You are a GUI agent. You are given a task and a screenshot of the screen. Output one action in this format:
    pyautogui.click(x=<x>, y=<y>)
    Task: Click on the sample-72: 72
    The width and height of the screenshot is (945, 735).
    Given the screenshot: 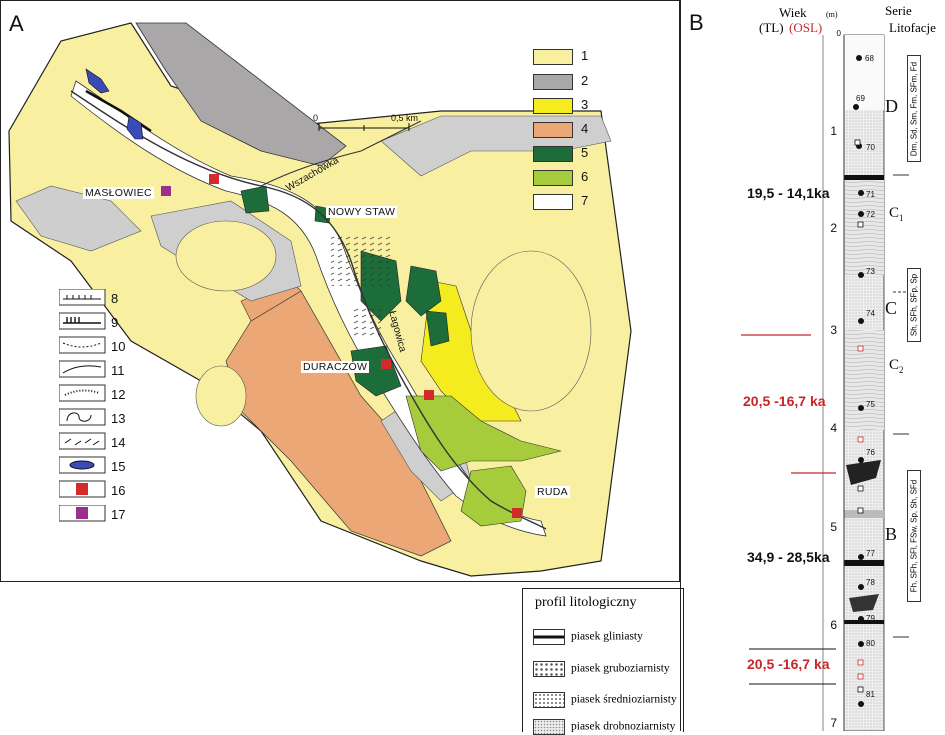 What is the action you would take?
    pyautogui.click(x=870, y=214)
    